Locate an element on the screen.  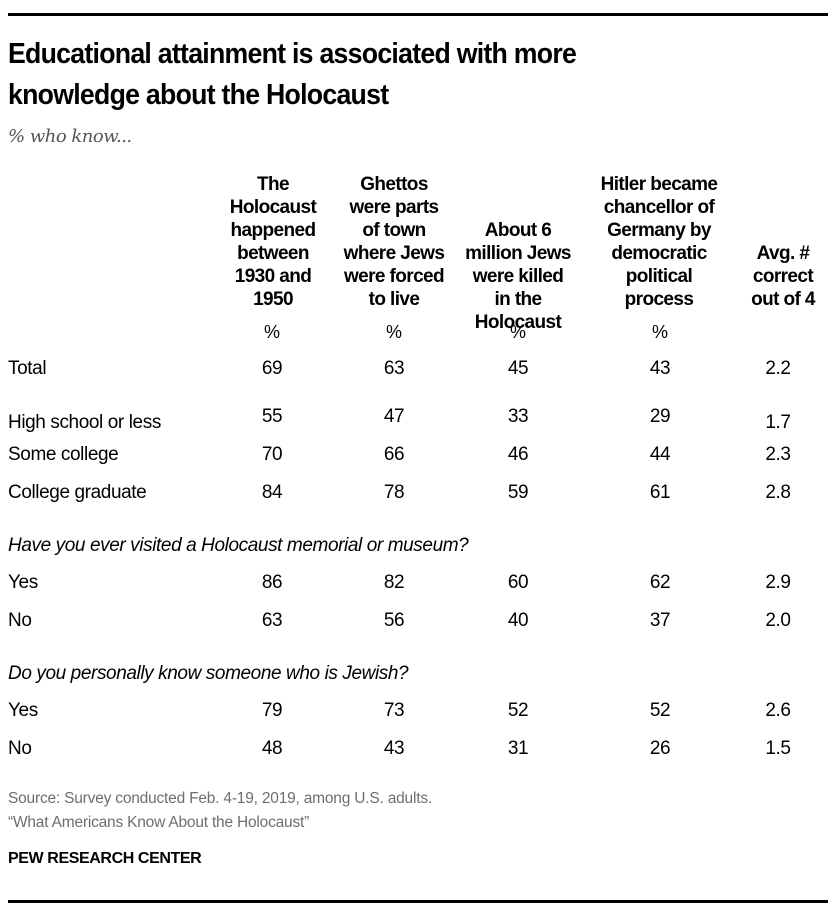
table-cell: 2.8 is located at coordinates (778, 492).